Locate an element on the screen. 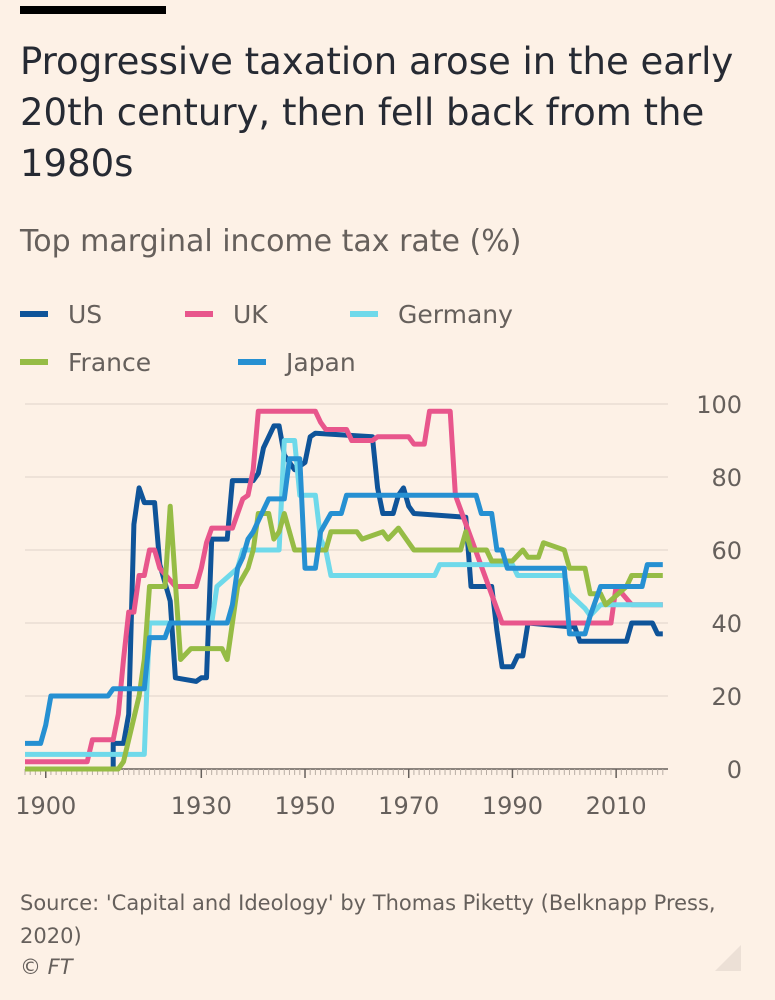 This screenshot has height=1000, width=775. x-tick-label-1900: 1900 is located at coordinates (45, 806).